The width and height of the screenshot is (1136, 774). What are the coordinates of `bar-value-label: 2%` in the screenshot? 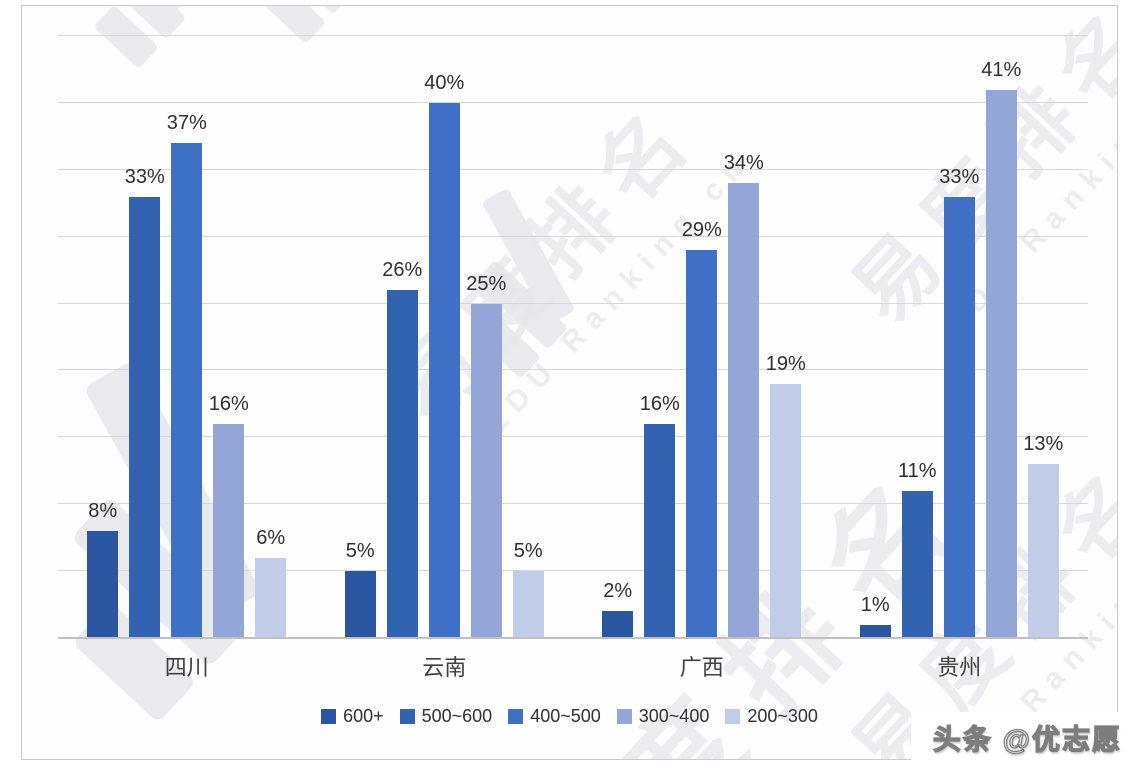 It's located at (618, 591).